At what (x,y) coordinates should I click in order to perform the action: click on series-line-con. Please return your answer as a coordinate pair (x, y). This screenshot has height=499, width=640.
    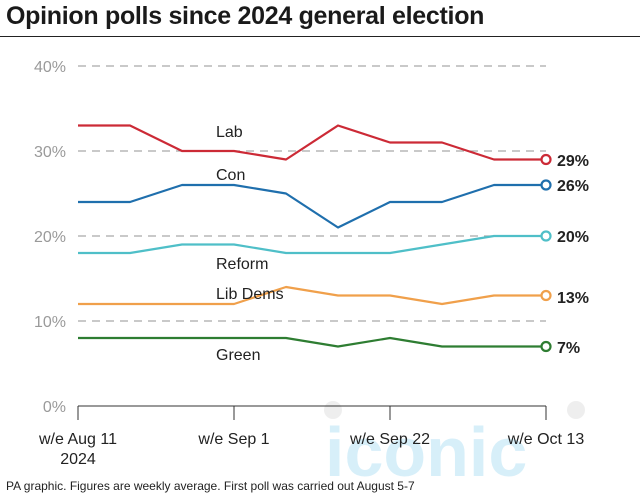
    Looking at the image, I should click on (312, 206).